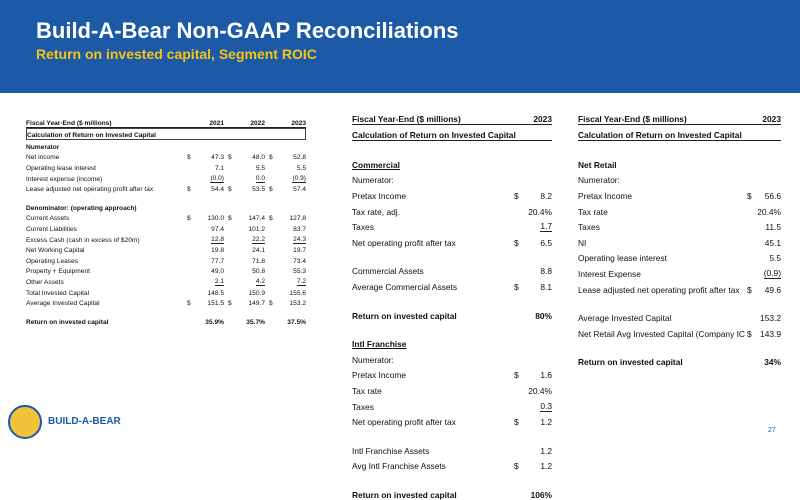 This screenshot has height=500, width=800. I want to click on table-row: Return on invested capital 80%, so click(452, 313).